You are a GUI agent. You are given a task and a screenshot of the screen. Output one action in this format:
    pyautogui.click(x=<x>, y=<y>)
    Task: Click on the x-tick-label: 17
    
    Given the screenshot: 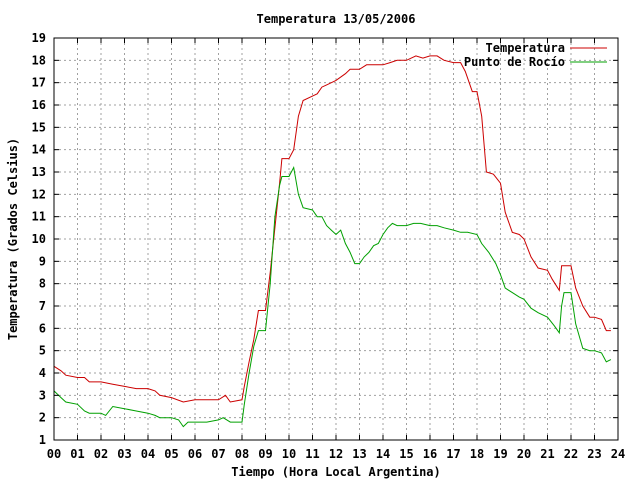 What is the action you would take?
    pyautogui.click(x=453, y=454)
    